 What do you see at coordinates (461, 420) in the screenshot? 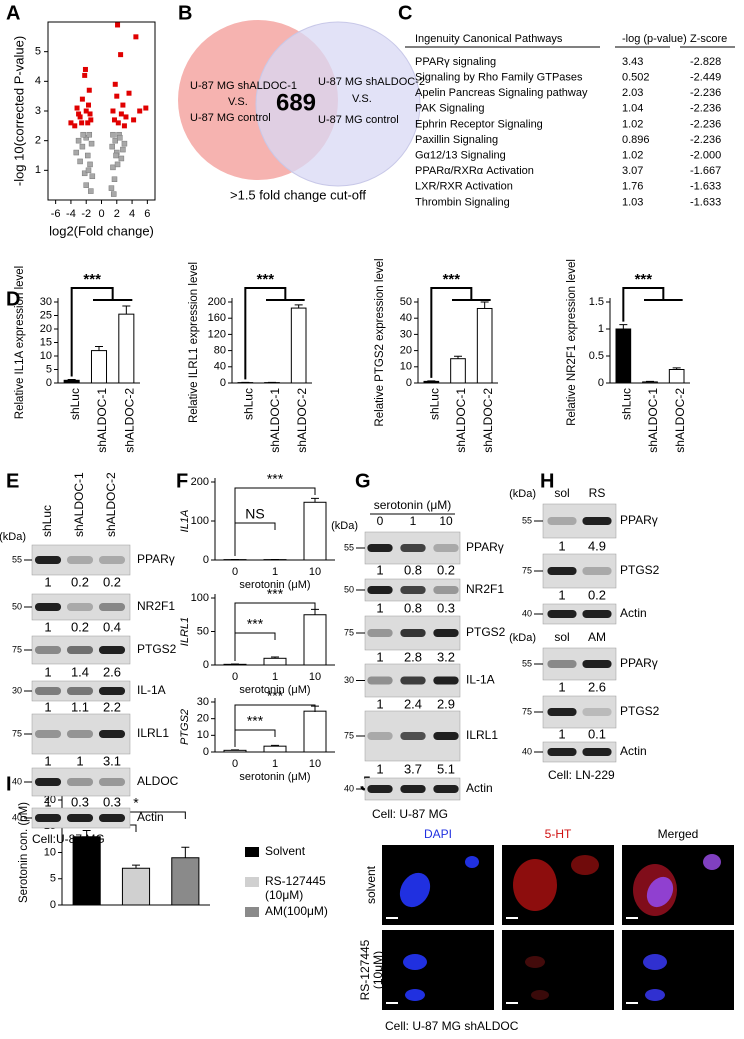
I see `x-tick-label: shALDOC-1` at bounding box center [461, 420].